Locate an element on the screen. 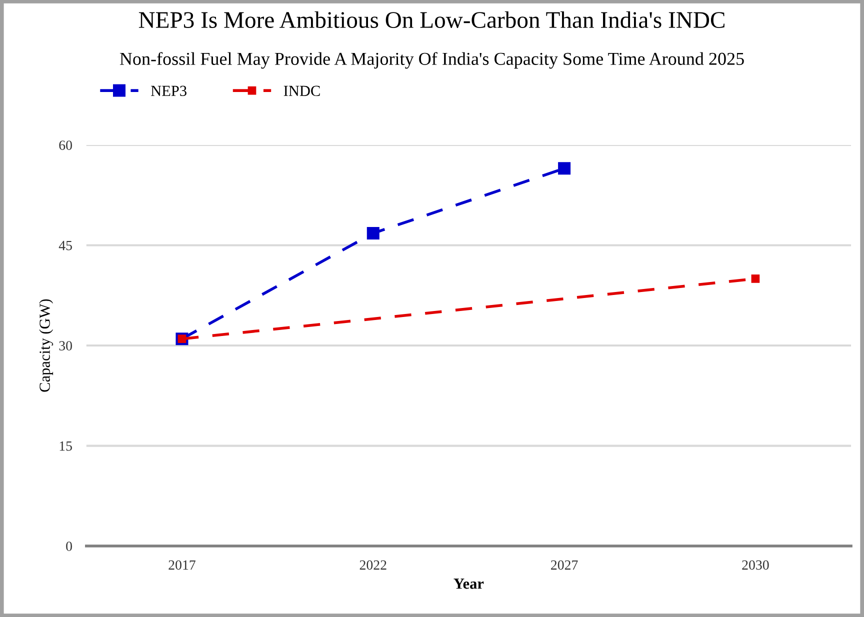  chart-subtitle: Non-fossil Fuel May Provide A Majority Of India's Capacity Some Time Around 2025 is located at coordinates (432, 60).